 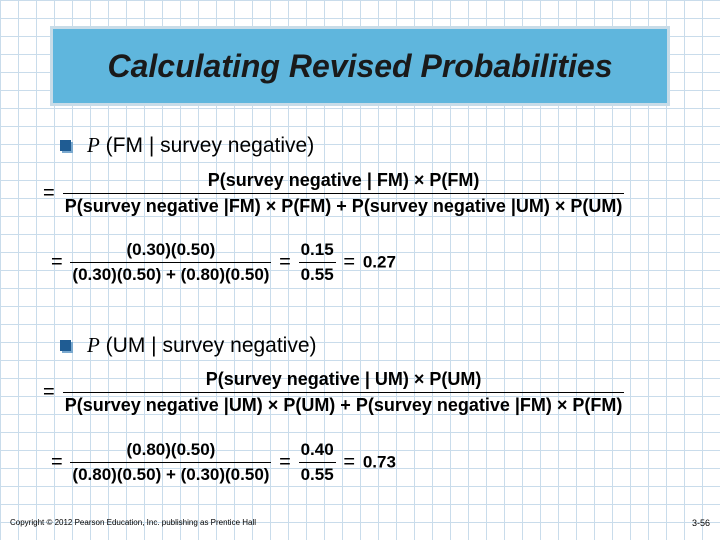 What do you see at coordinates (379, 262) in the screenshot?
I see `calc-result: 0.27` at bounding box center [379, 262].